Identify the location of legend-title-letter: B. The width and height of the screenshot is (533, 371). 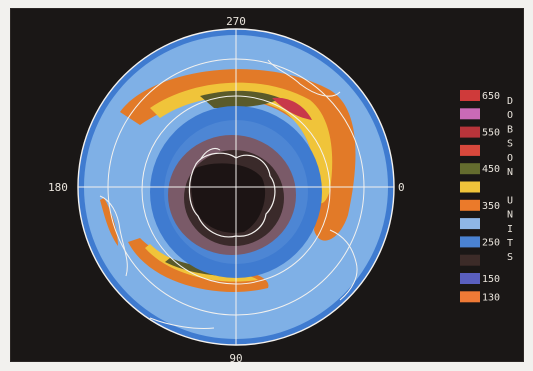
(510, 129).